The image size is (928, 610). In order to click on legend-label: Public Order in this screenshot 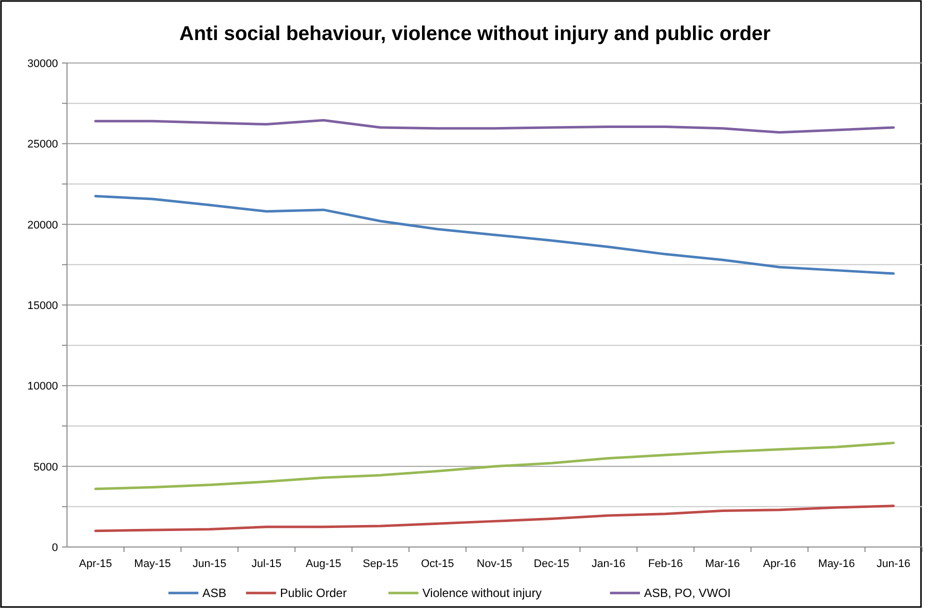, I will do `click(313, 593)`.